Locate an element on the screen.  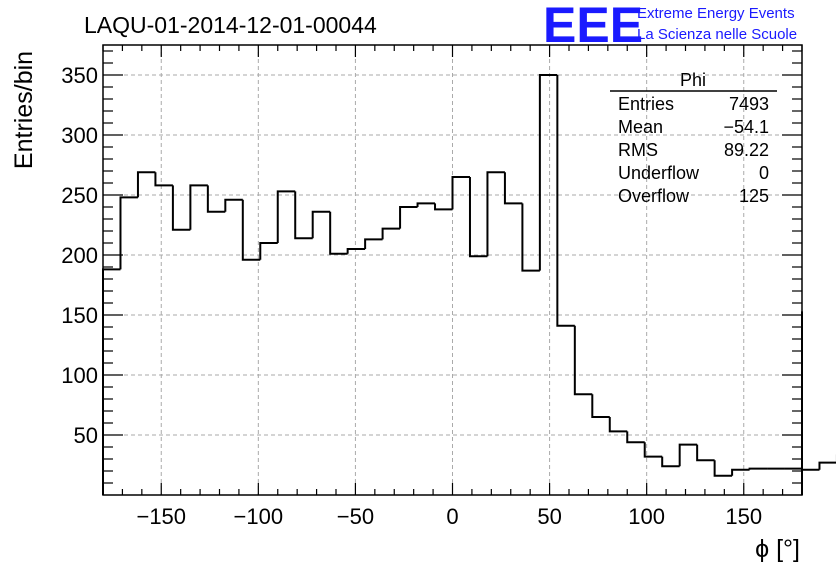
y-tick-label: 350 is located at coordinates (79, 75).